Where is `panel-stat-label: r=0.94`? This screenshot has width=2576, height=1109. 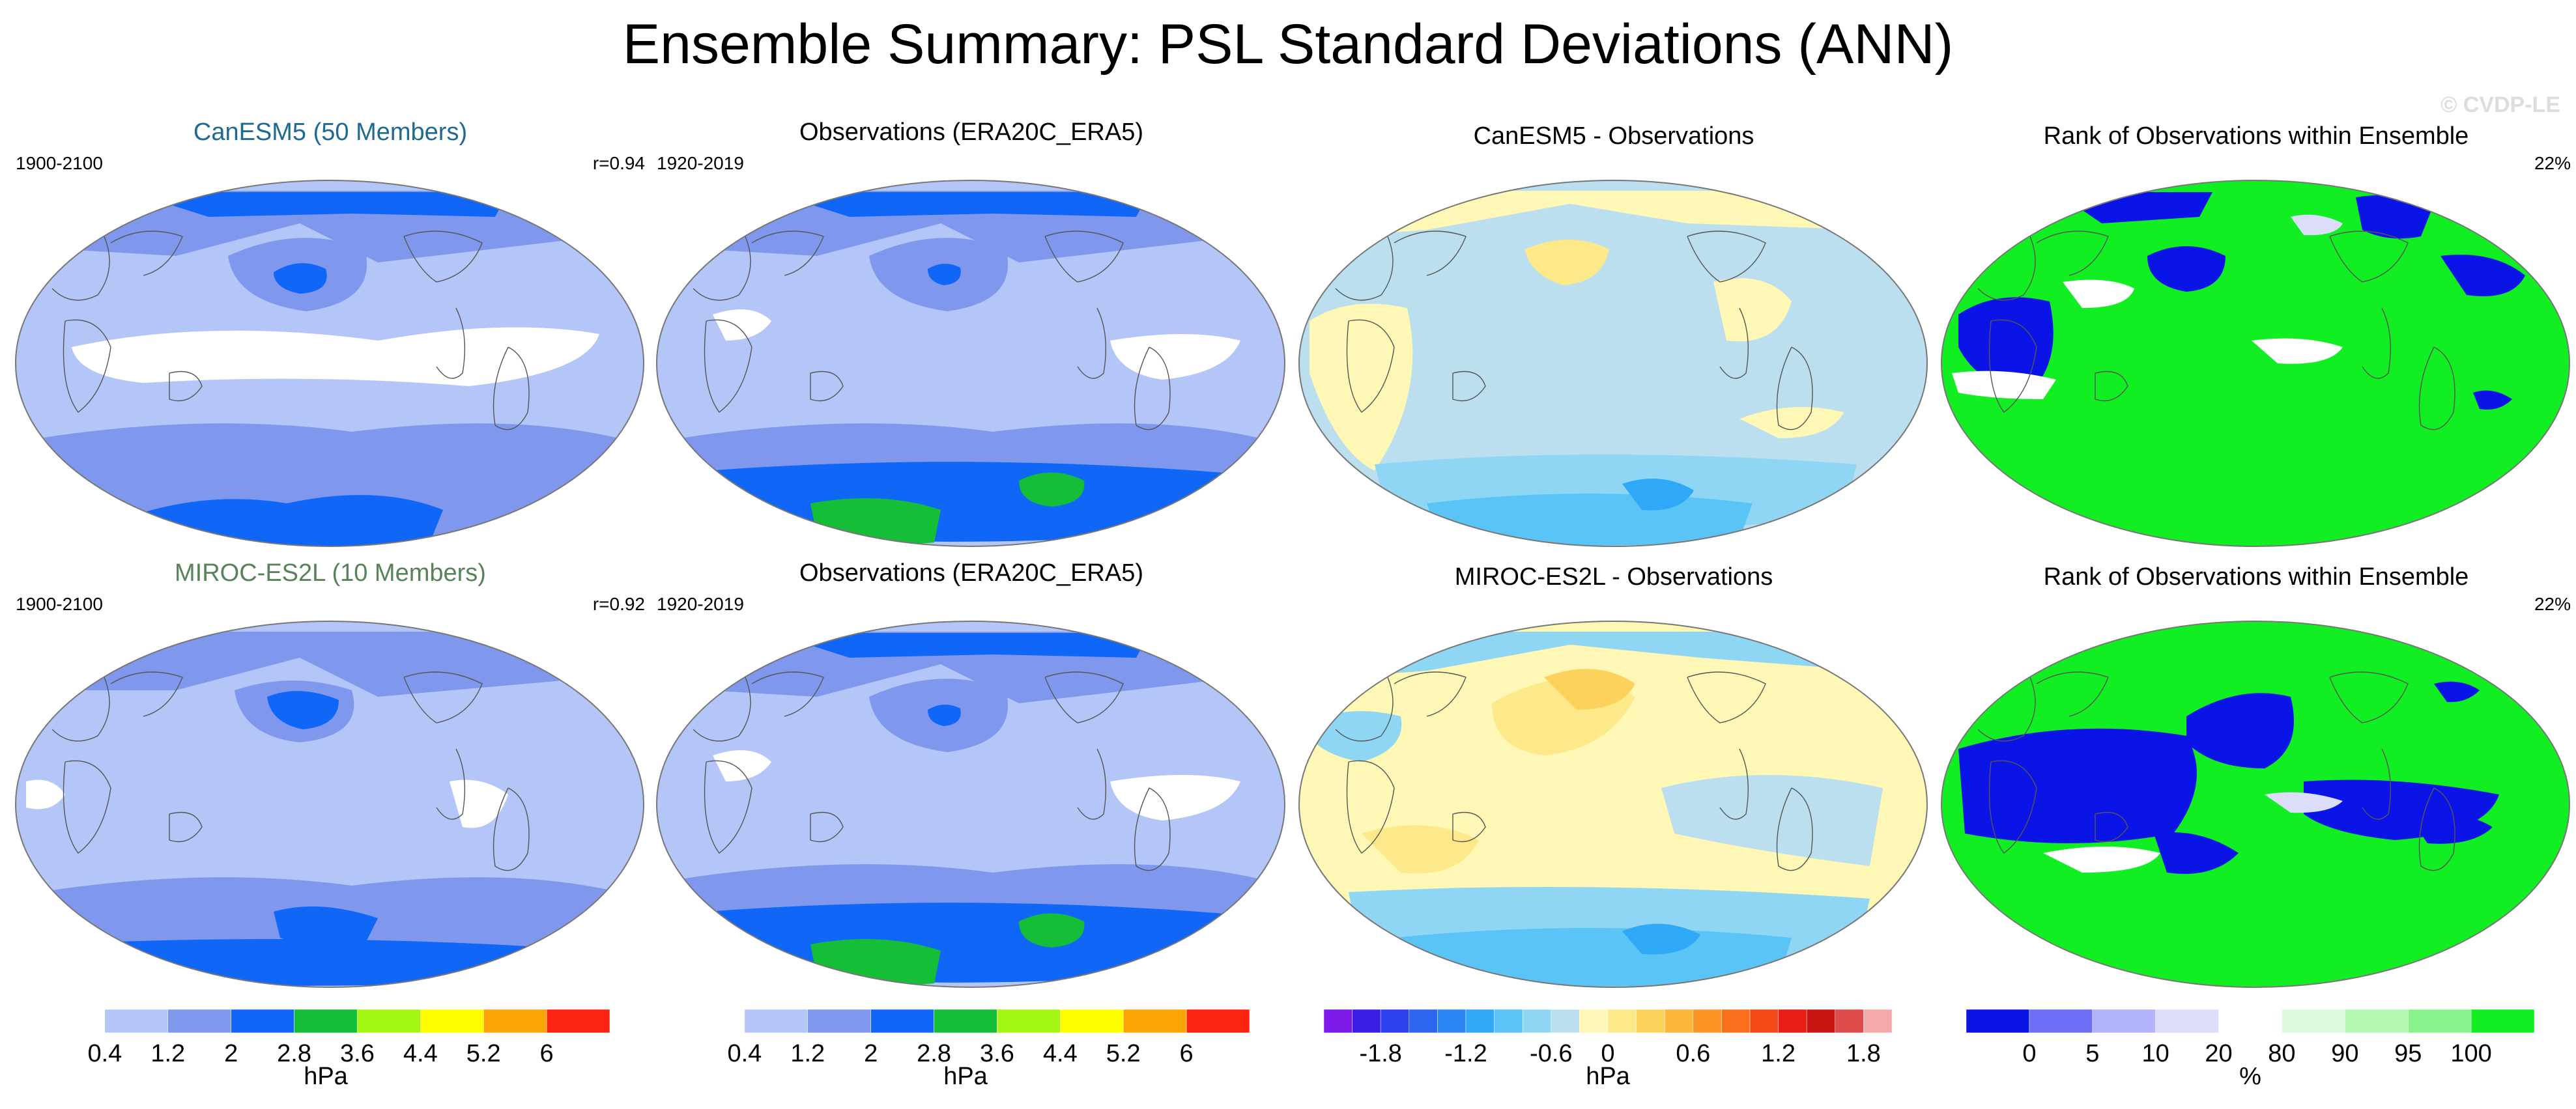
panel-stat-label: r=0.94 is located at coordinates (618, 163).